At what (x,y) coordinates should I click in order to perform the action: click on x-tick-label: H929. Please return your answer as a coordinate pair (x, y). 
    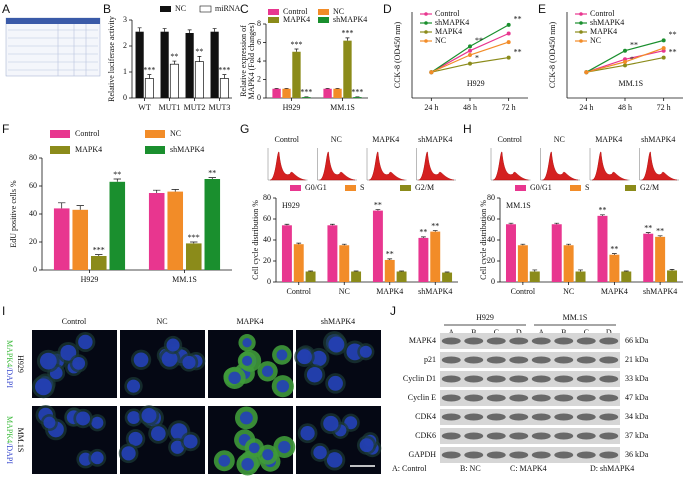
    Looking at the image, I should click on (90, 279).